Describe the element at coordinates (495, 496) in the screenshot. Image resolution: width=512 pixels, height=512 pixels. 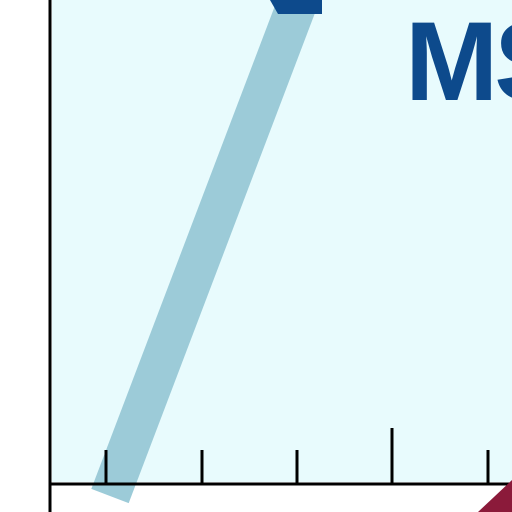
I see `accent-marker` at that location.